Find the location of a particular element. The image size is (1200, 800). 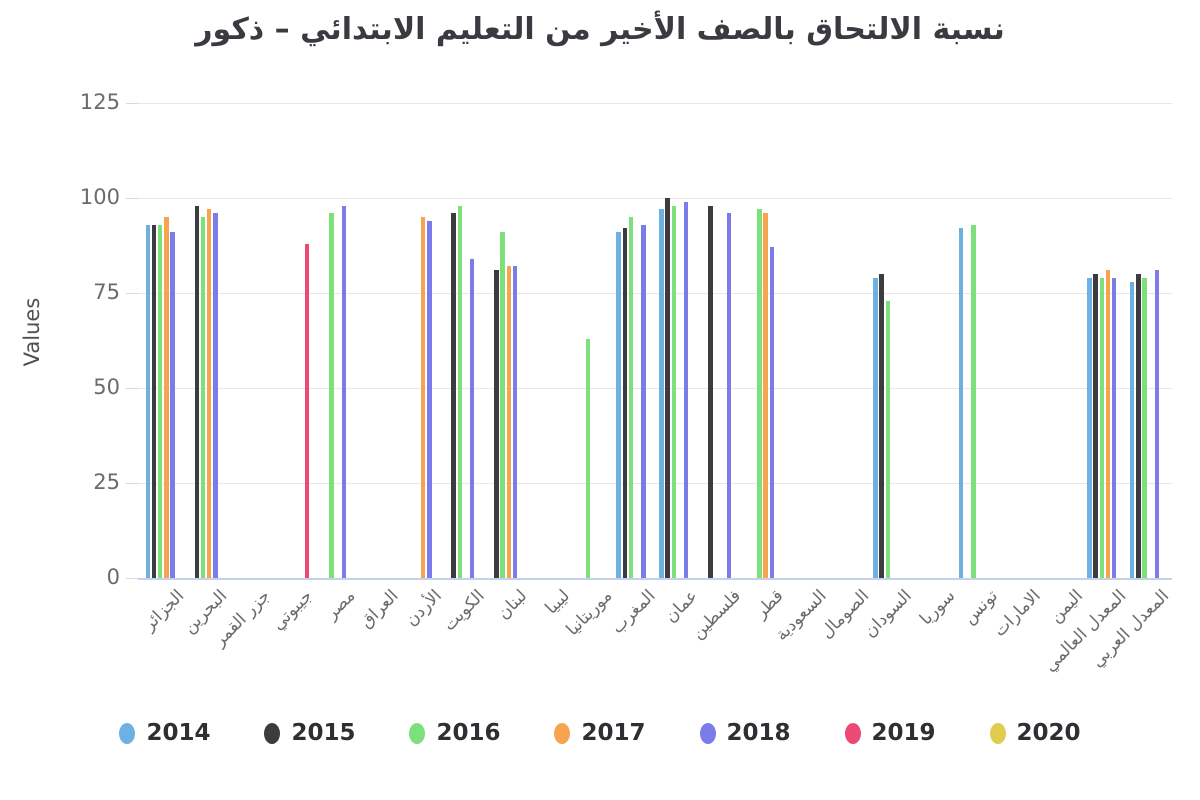

bar-2018-لبنان is located at coordinates (515, 422).